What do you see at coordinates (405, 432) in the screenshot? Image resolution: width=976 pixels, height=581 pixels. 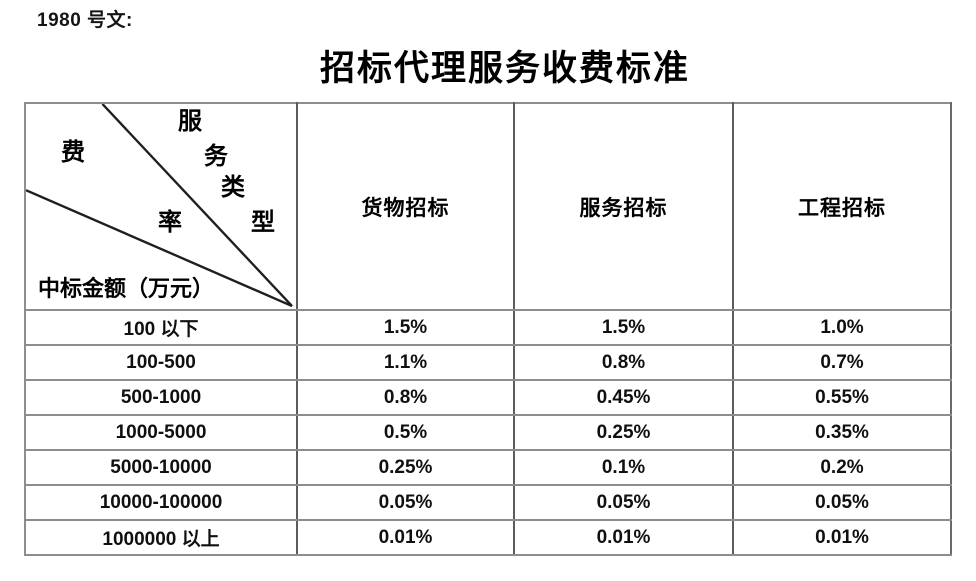 I see `fee-cell: 0.5%` at bounding box center [405, 432].